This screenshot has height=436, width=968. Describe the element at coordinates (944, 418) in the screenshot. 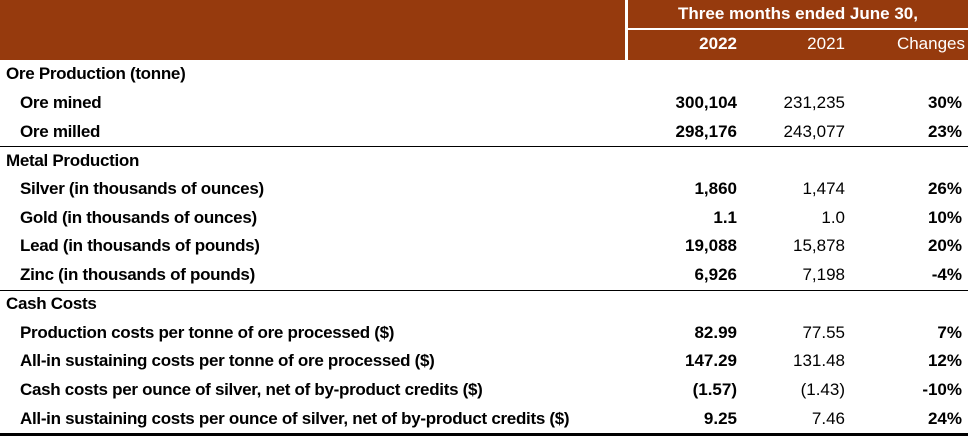

I see `value-change: 24%` at that location.